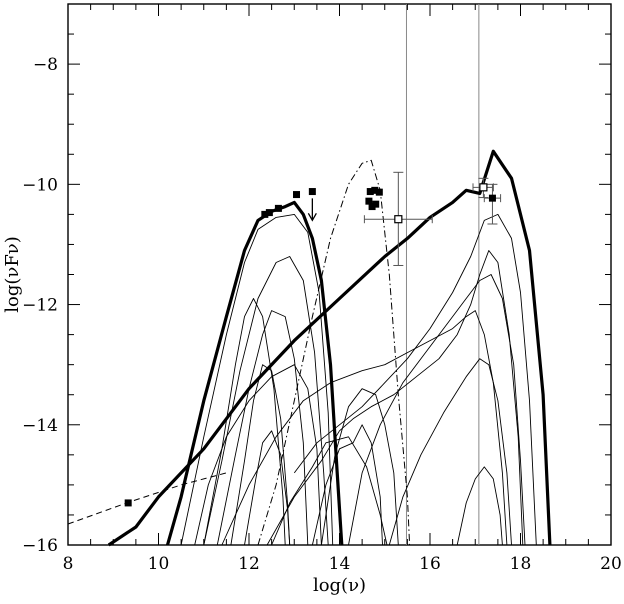 Image resolution: width=624 pixels, height=604 pixels. I want to click on x-tick-label-5: 18, so click(521, 564).